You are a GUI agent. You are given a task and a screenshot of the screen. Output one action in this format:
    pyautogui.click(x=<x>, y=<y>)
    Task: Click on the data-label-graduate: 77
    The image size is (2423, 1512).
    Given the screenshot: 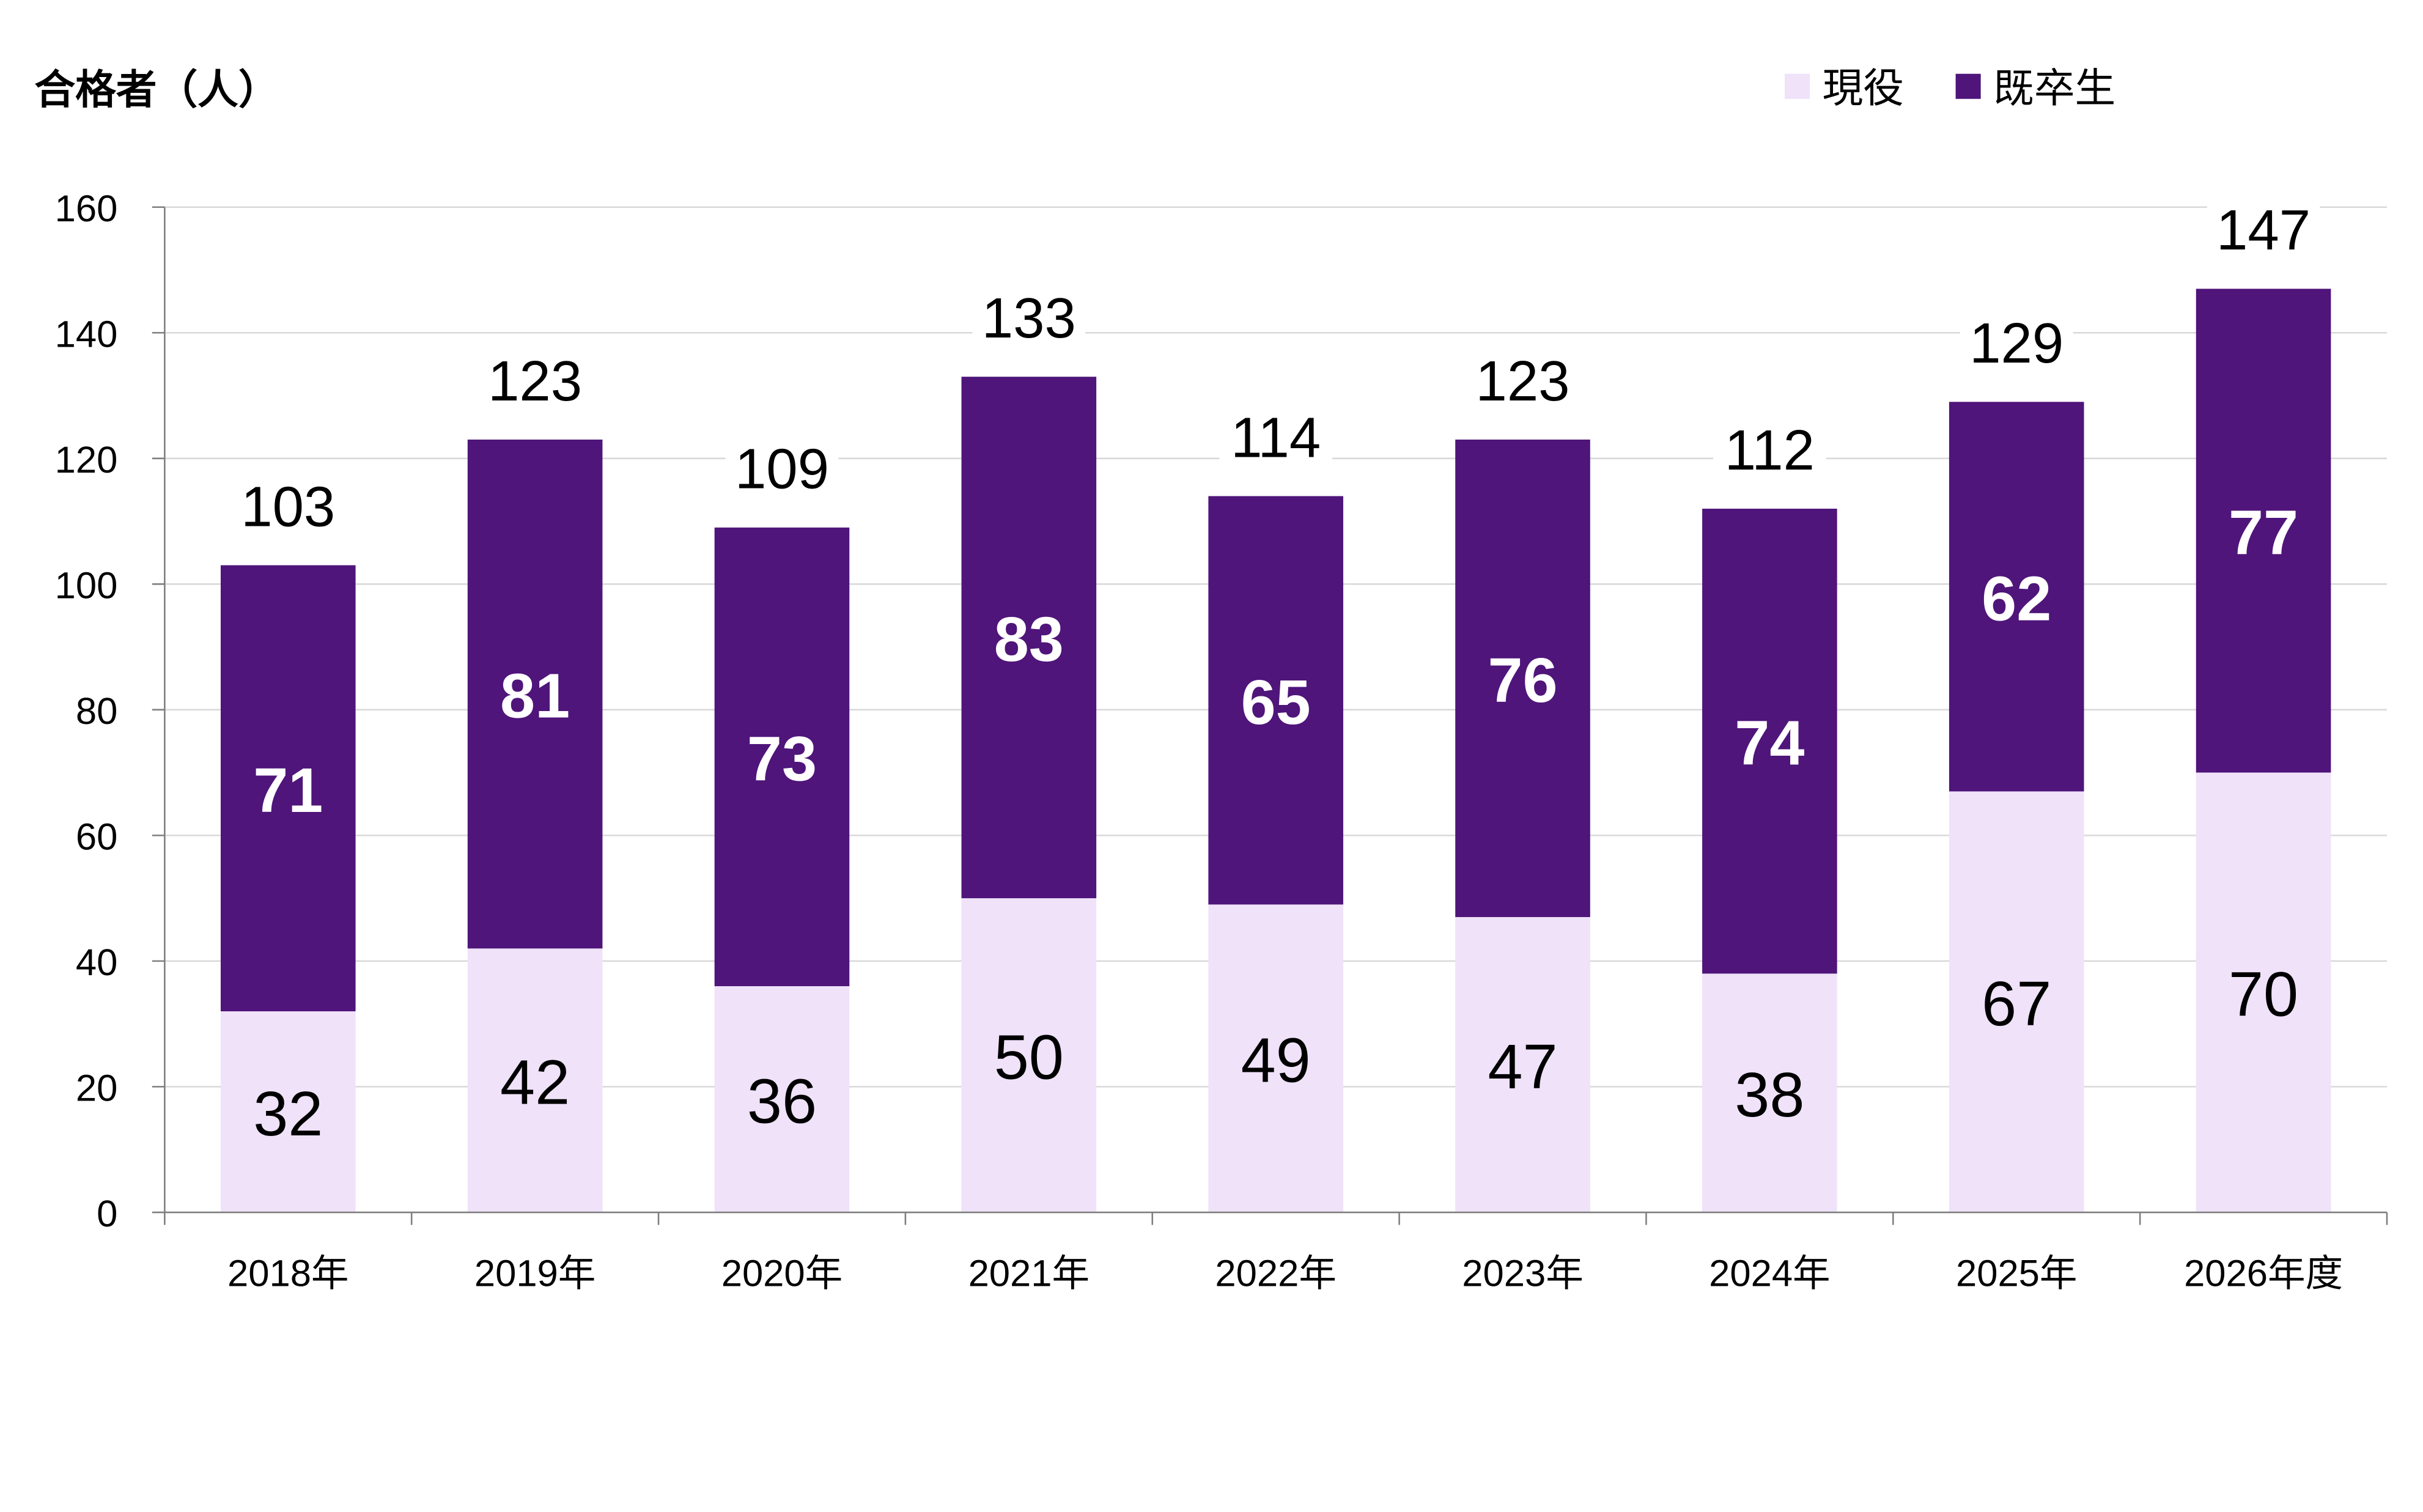 What is the action you would take?
    pyautogui.click(x=2263, y=532)
    